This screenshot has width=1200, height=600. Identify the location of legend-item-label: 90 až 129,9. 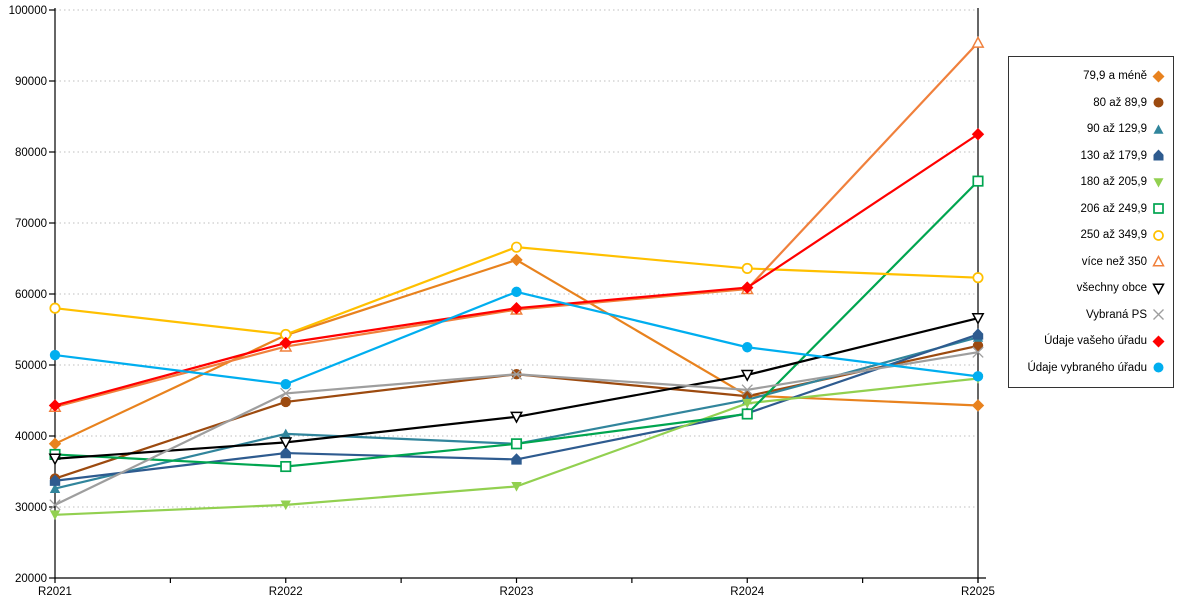
(1116, 129).